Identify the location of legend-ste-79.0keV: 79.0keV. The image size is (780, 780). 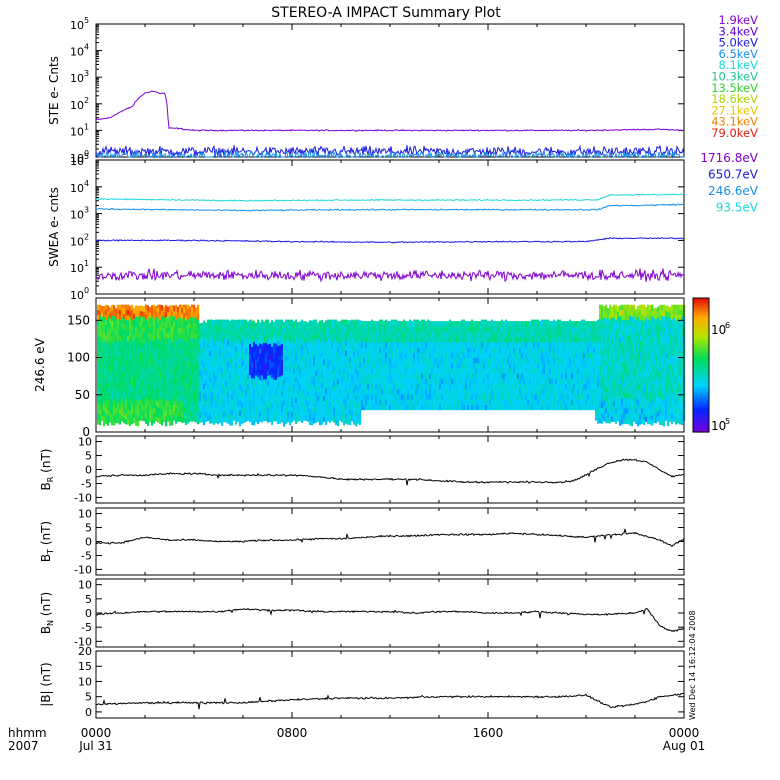
(734, 133).